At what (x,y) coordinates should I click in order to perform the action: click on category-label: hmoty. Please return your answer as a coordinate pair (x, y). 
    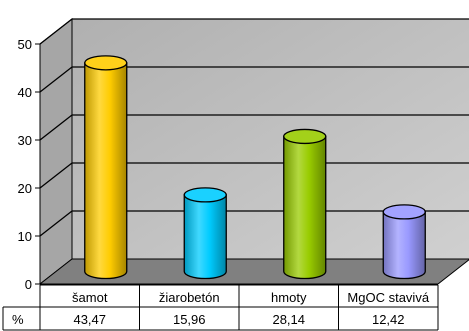
    Looking at the image, I should click on (289, 297).